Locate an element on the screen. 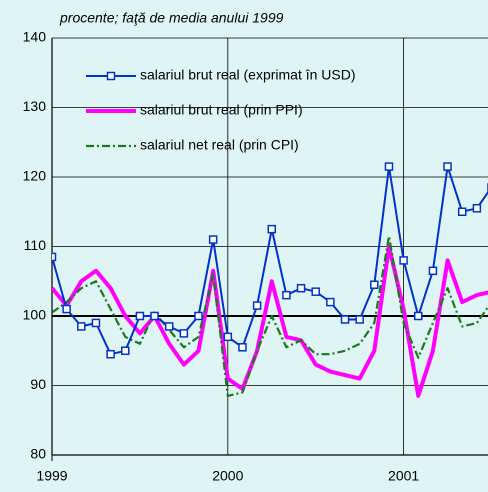 The width and height of the screenshot is (488, 492). y-tick-label: 90 is located at coordinates (38, 384).